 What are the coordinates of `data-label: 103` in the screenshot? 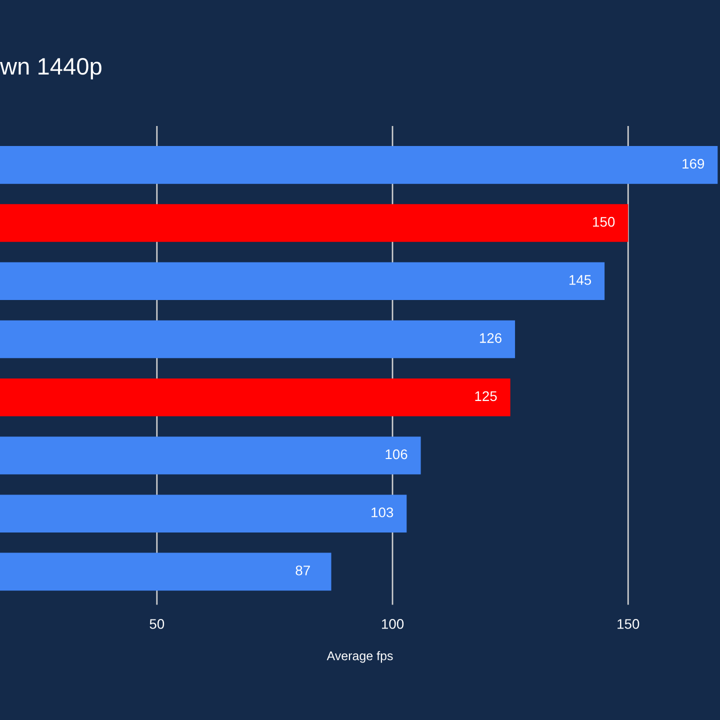 It's located at (383, 512).